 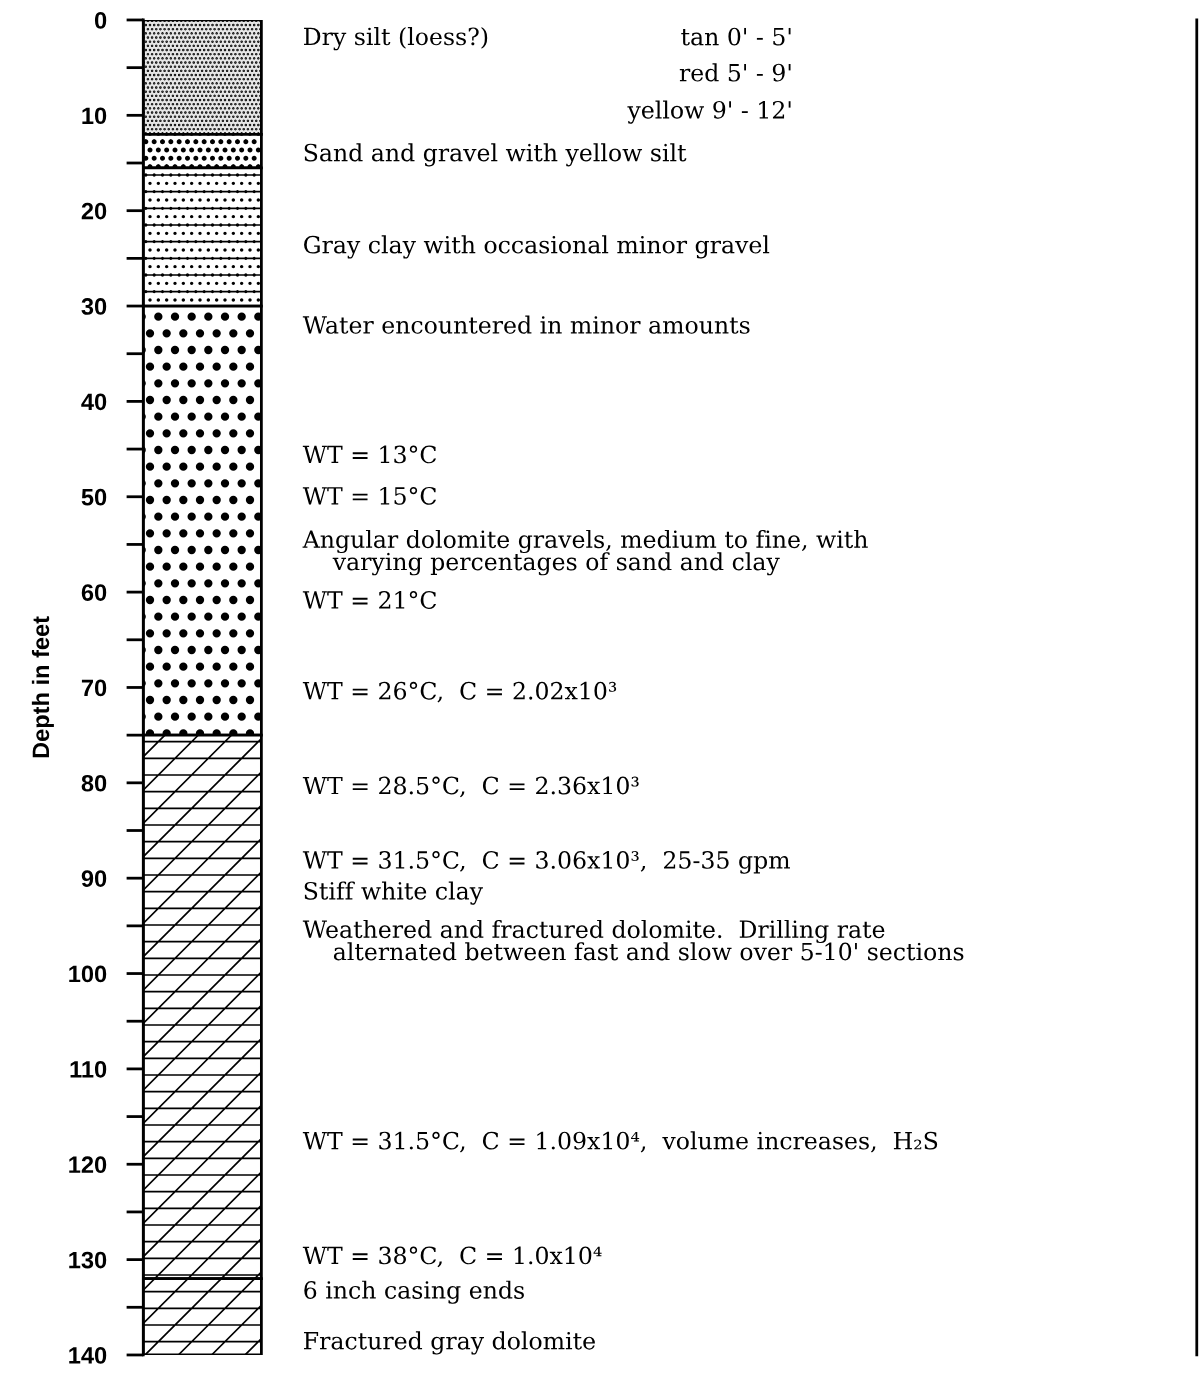 What do you see at coordinates (94, 783) in the screenshot?
I see `y-tick-label: 80` at bounding box center [94, 783].